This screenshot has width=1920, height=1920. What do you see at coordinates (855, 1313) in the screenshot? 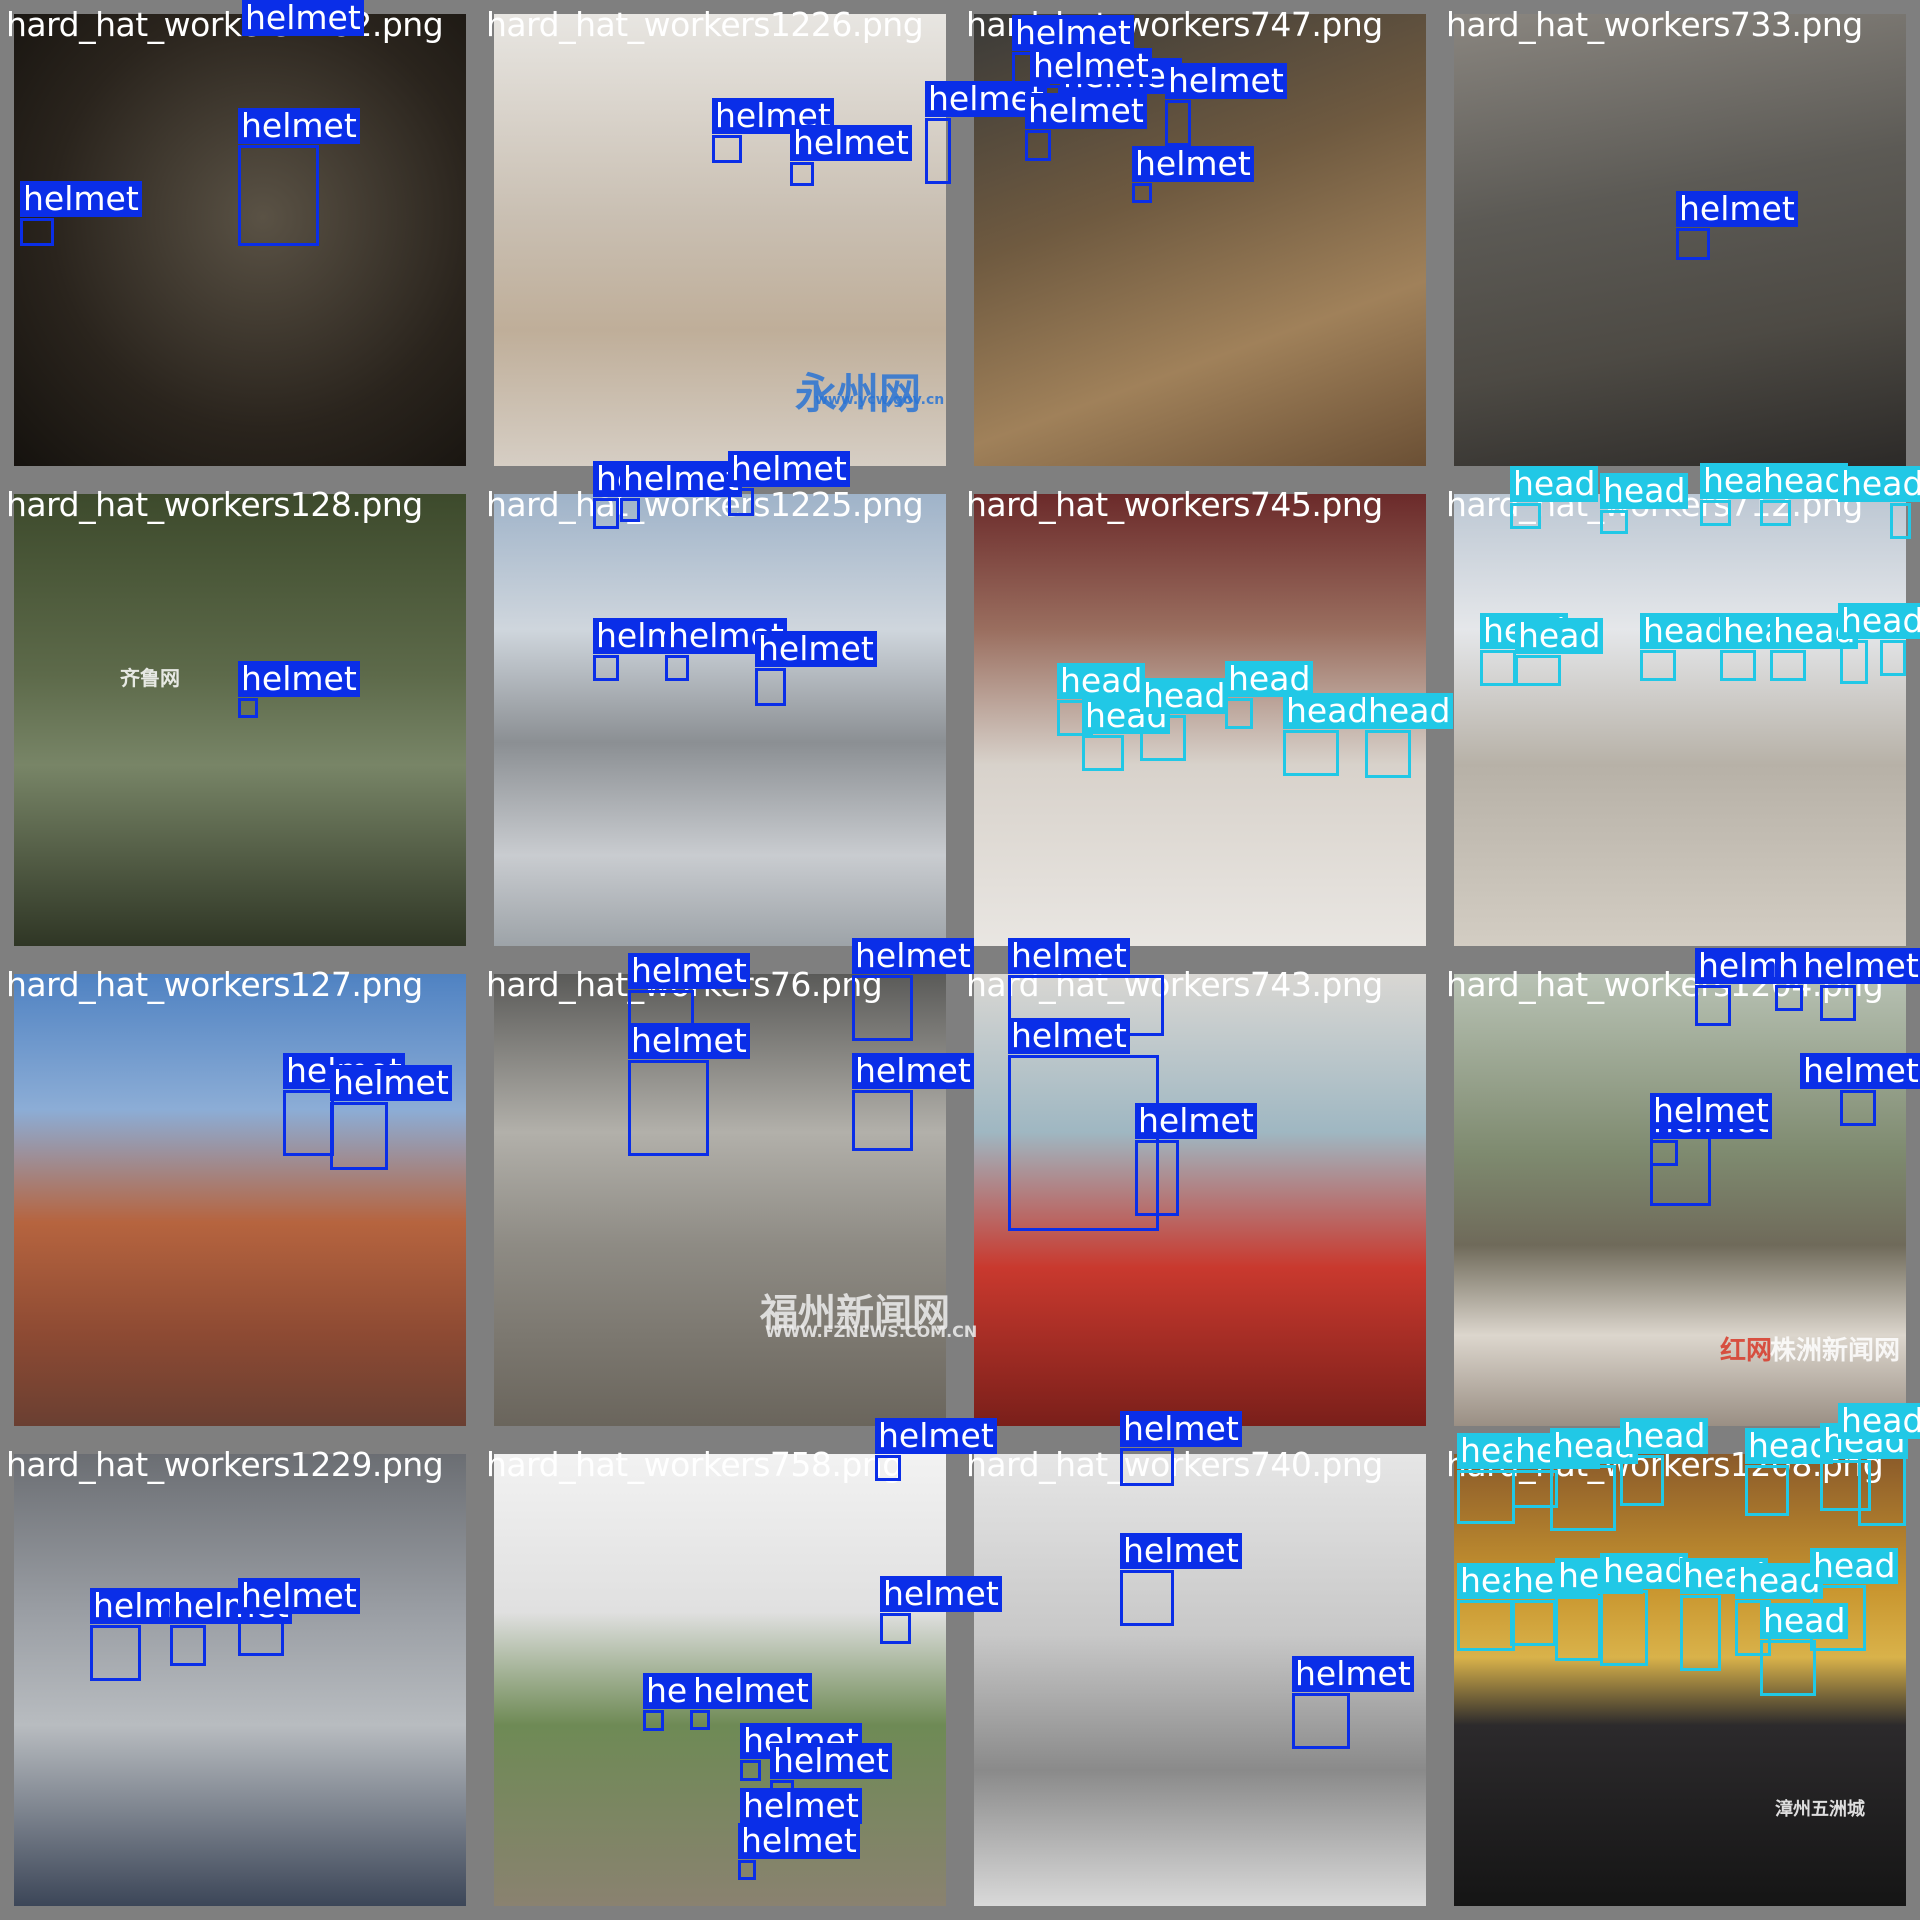
I see `watermark-text: 福州新闻网` at bounding box center [855, 1313].